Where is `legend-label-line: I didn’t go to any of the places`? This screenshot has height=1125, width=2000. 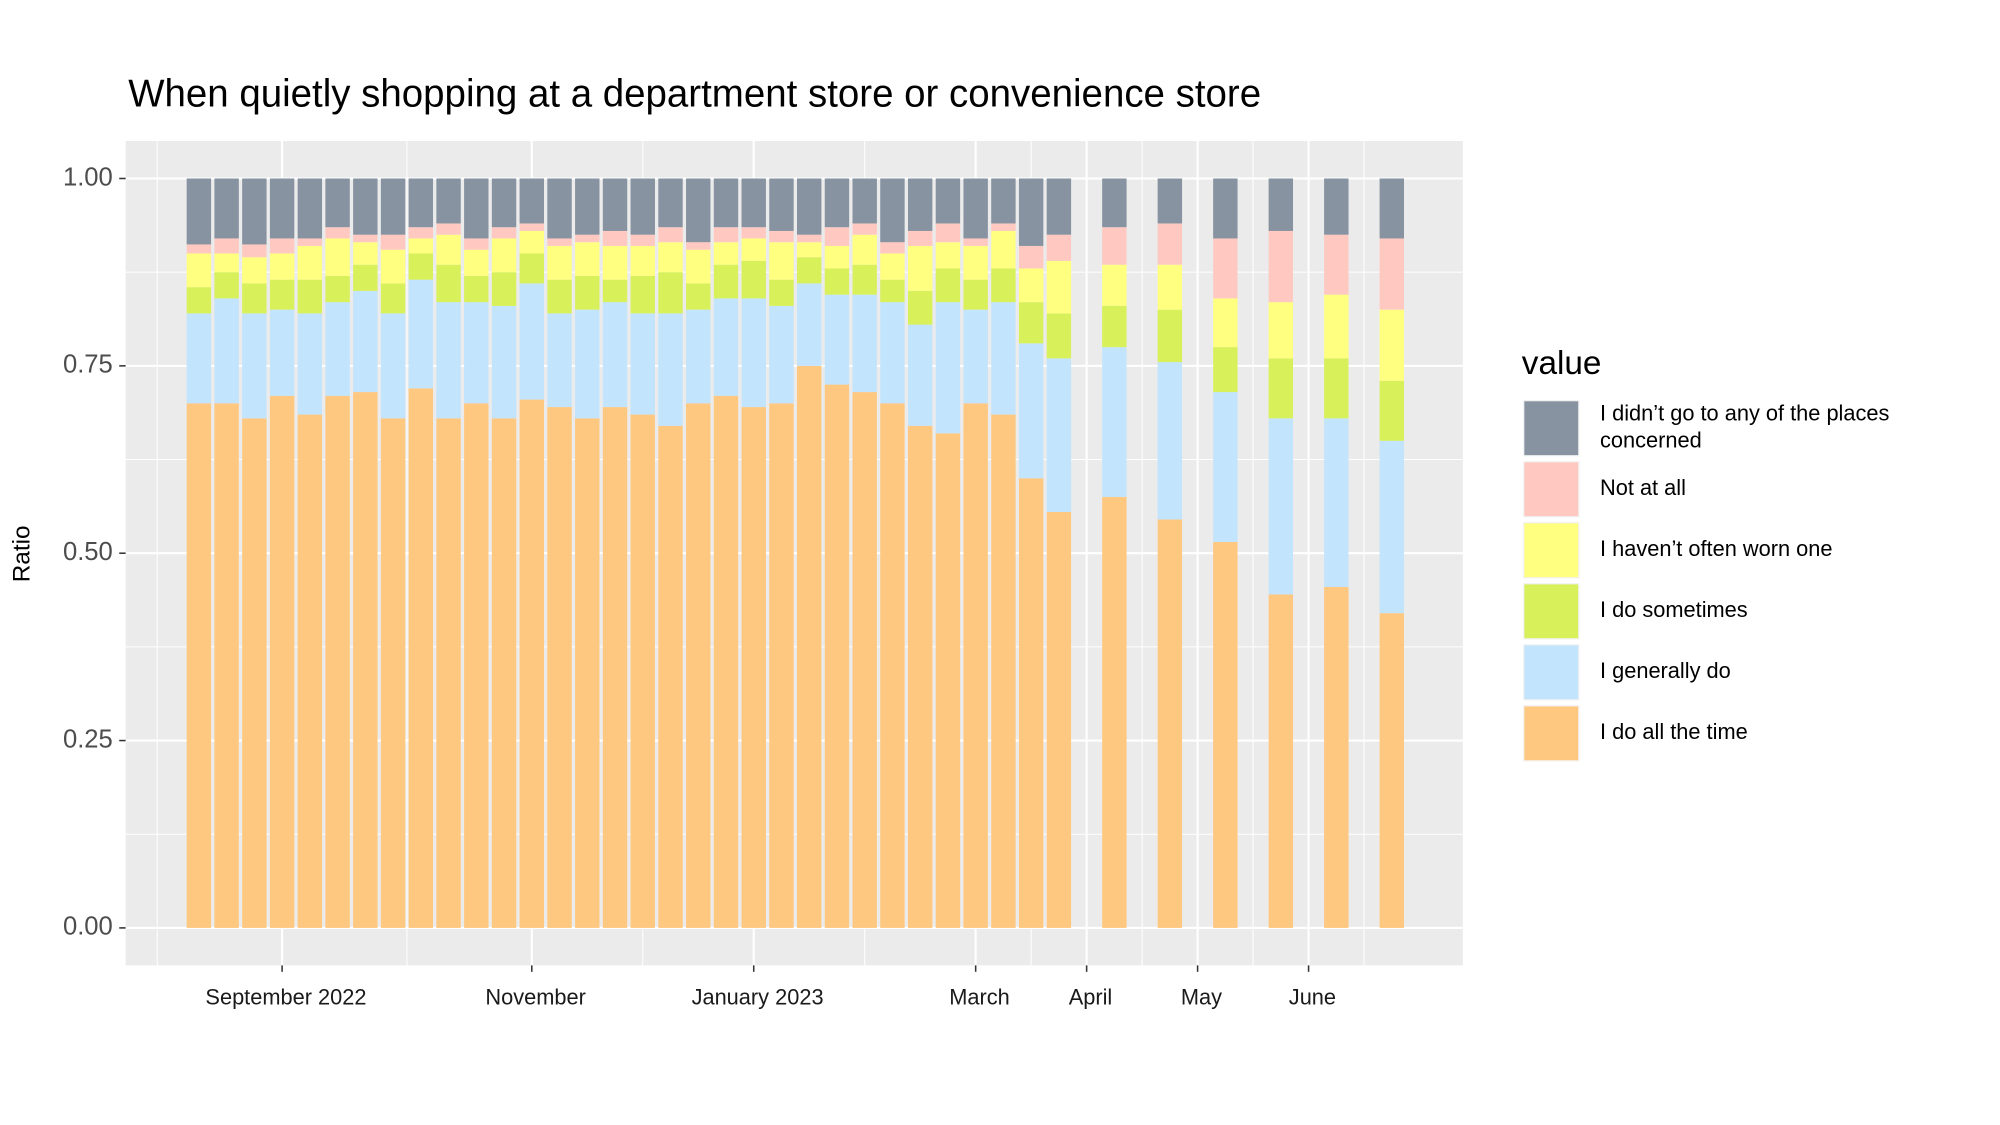 legend-label-line: I didn’t go to any of the places is located at coordinates (1745, 412).